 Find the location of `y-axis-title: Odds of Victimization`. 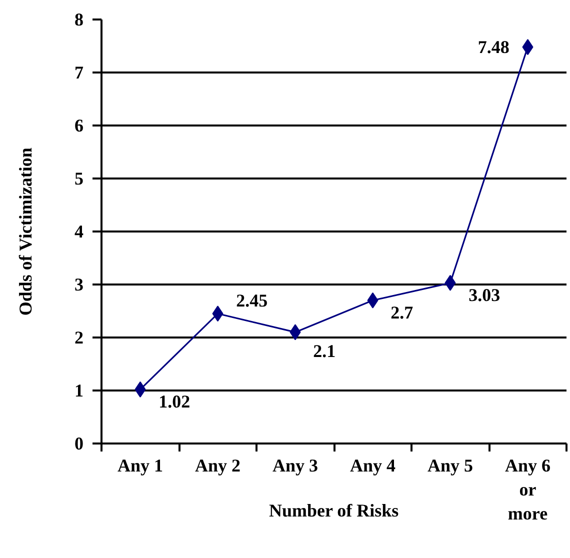

y-axis-title: Odds of Victimization is located at coordinates (26, 232).